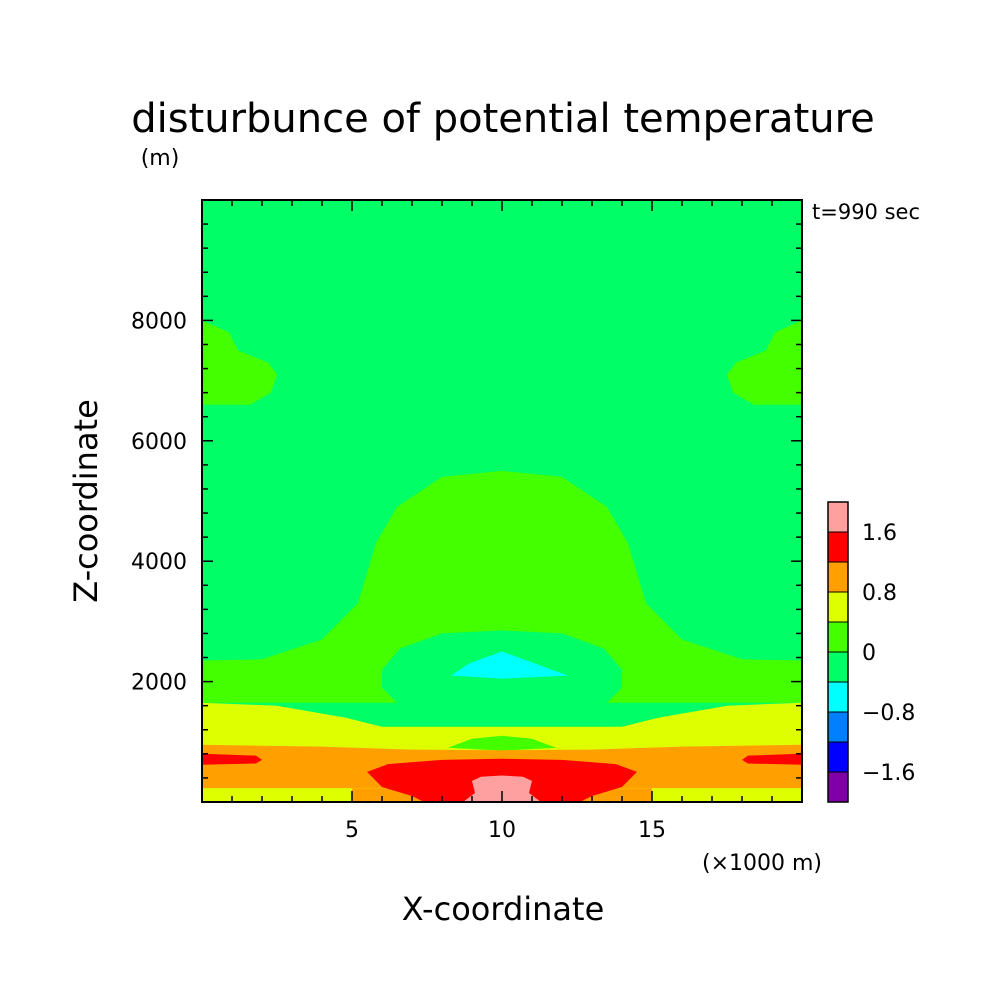  What do you see at coordinates (879, 533) in the screenshot?
I see `colorbar-label: 1.6` at bounding box center [879, 533].